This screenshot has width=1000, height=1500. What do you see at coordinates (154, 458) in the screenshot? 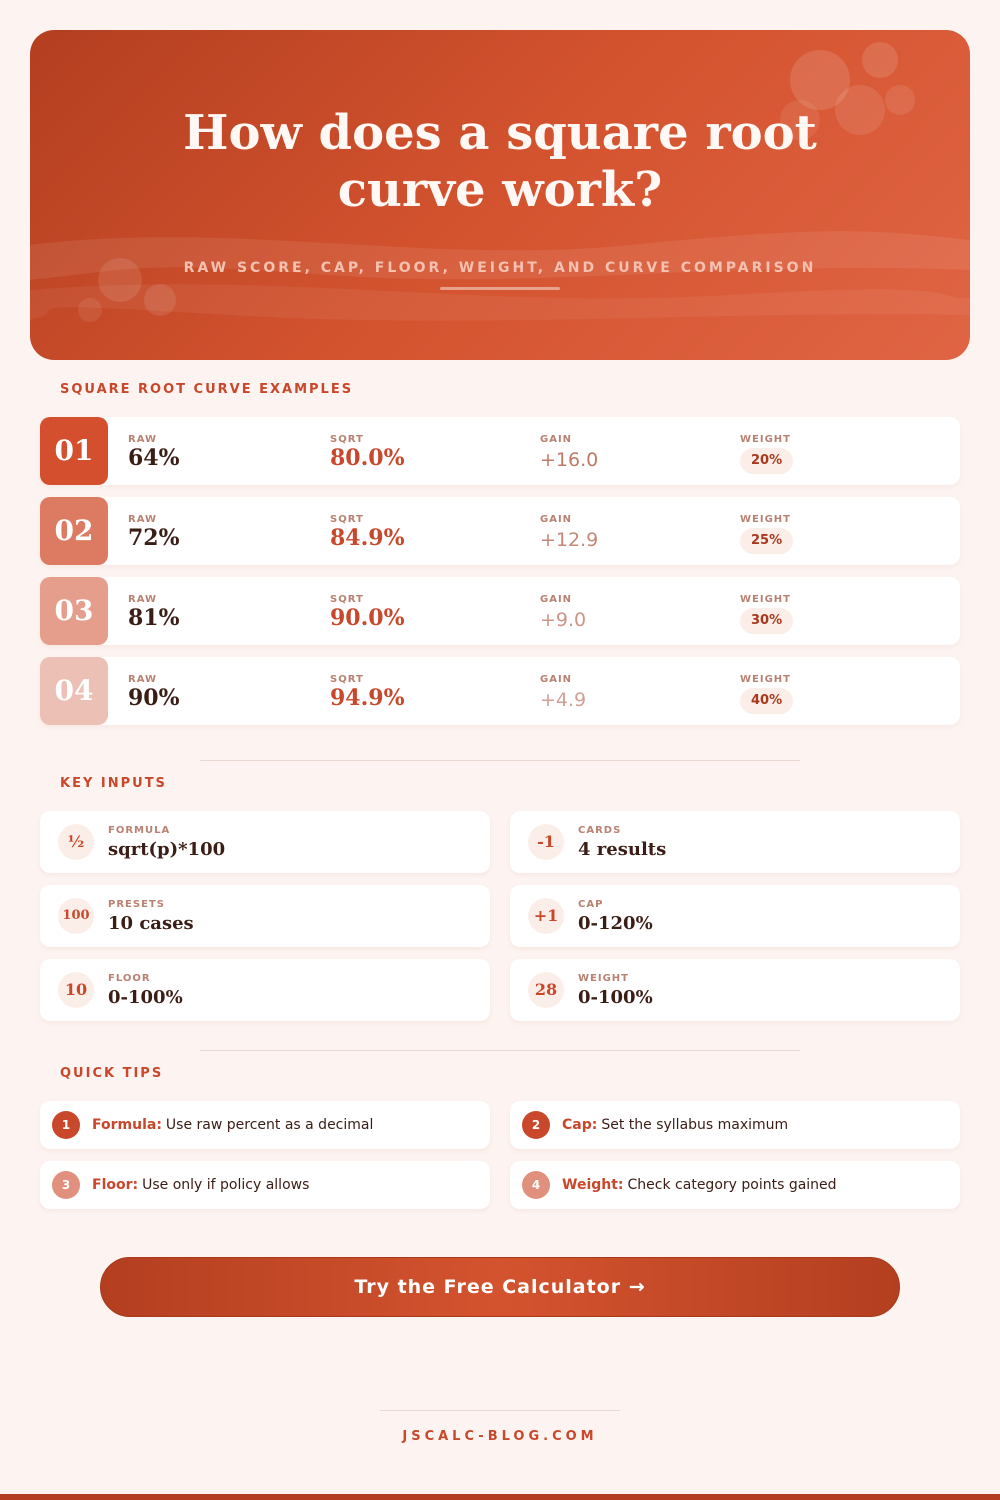
I see `value-raw: 64%` at bounding box center [154, 458].